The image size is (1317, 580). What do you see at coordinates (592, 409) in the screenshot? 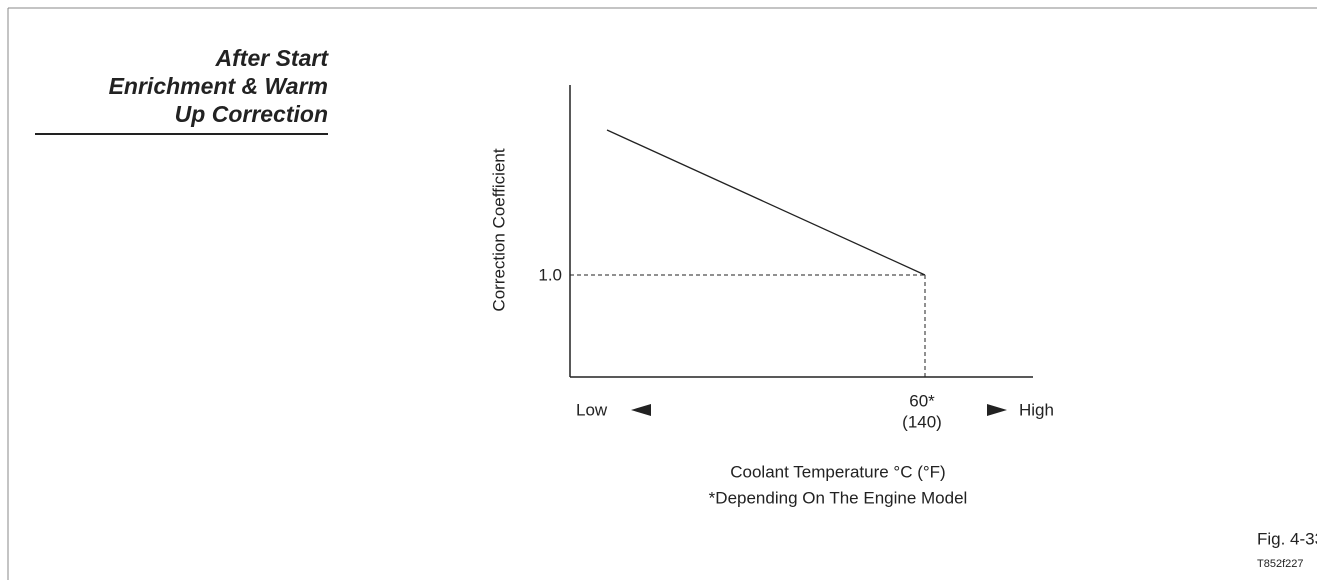
I see `x-low: Low` at bounding box center [592, 409].